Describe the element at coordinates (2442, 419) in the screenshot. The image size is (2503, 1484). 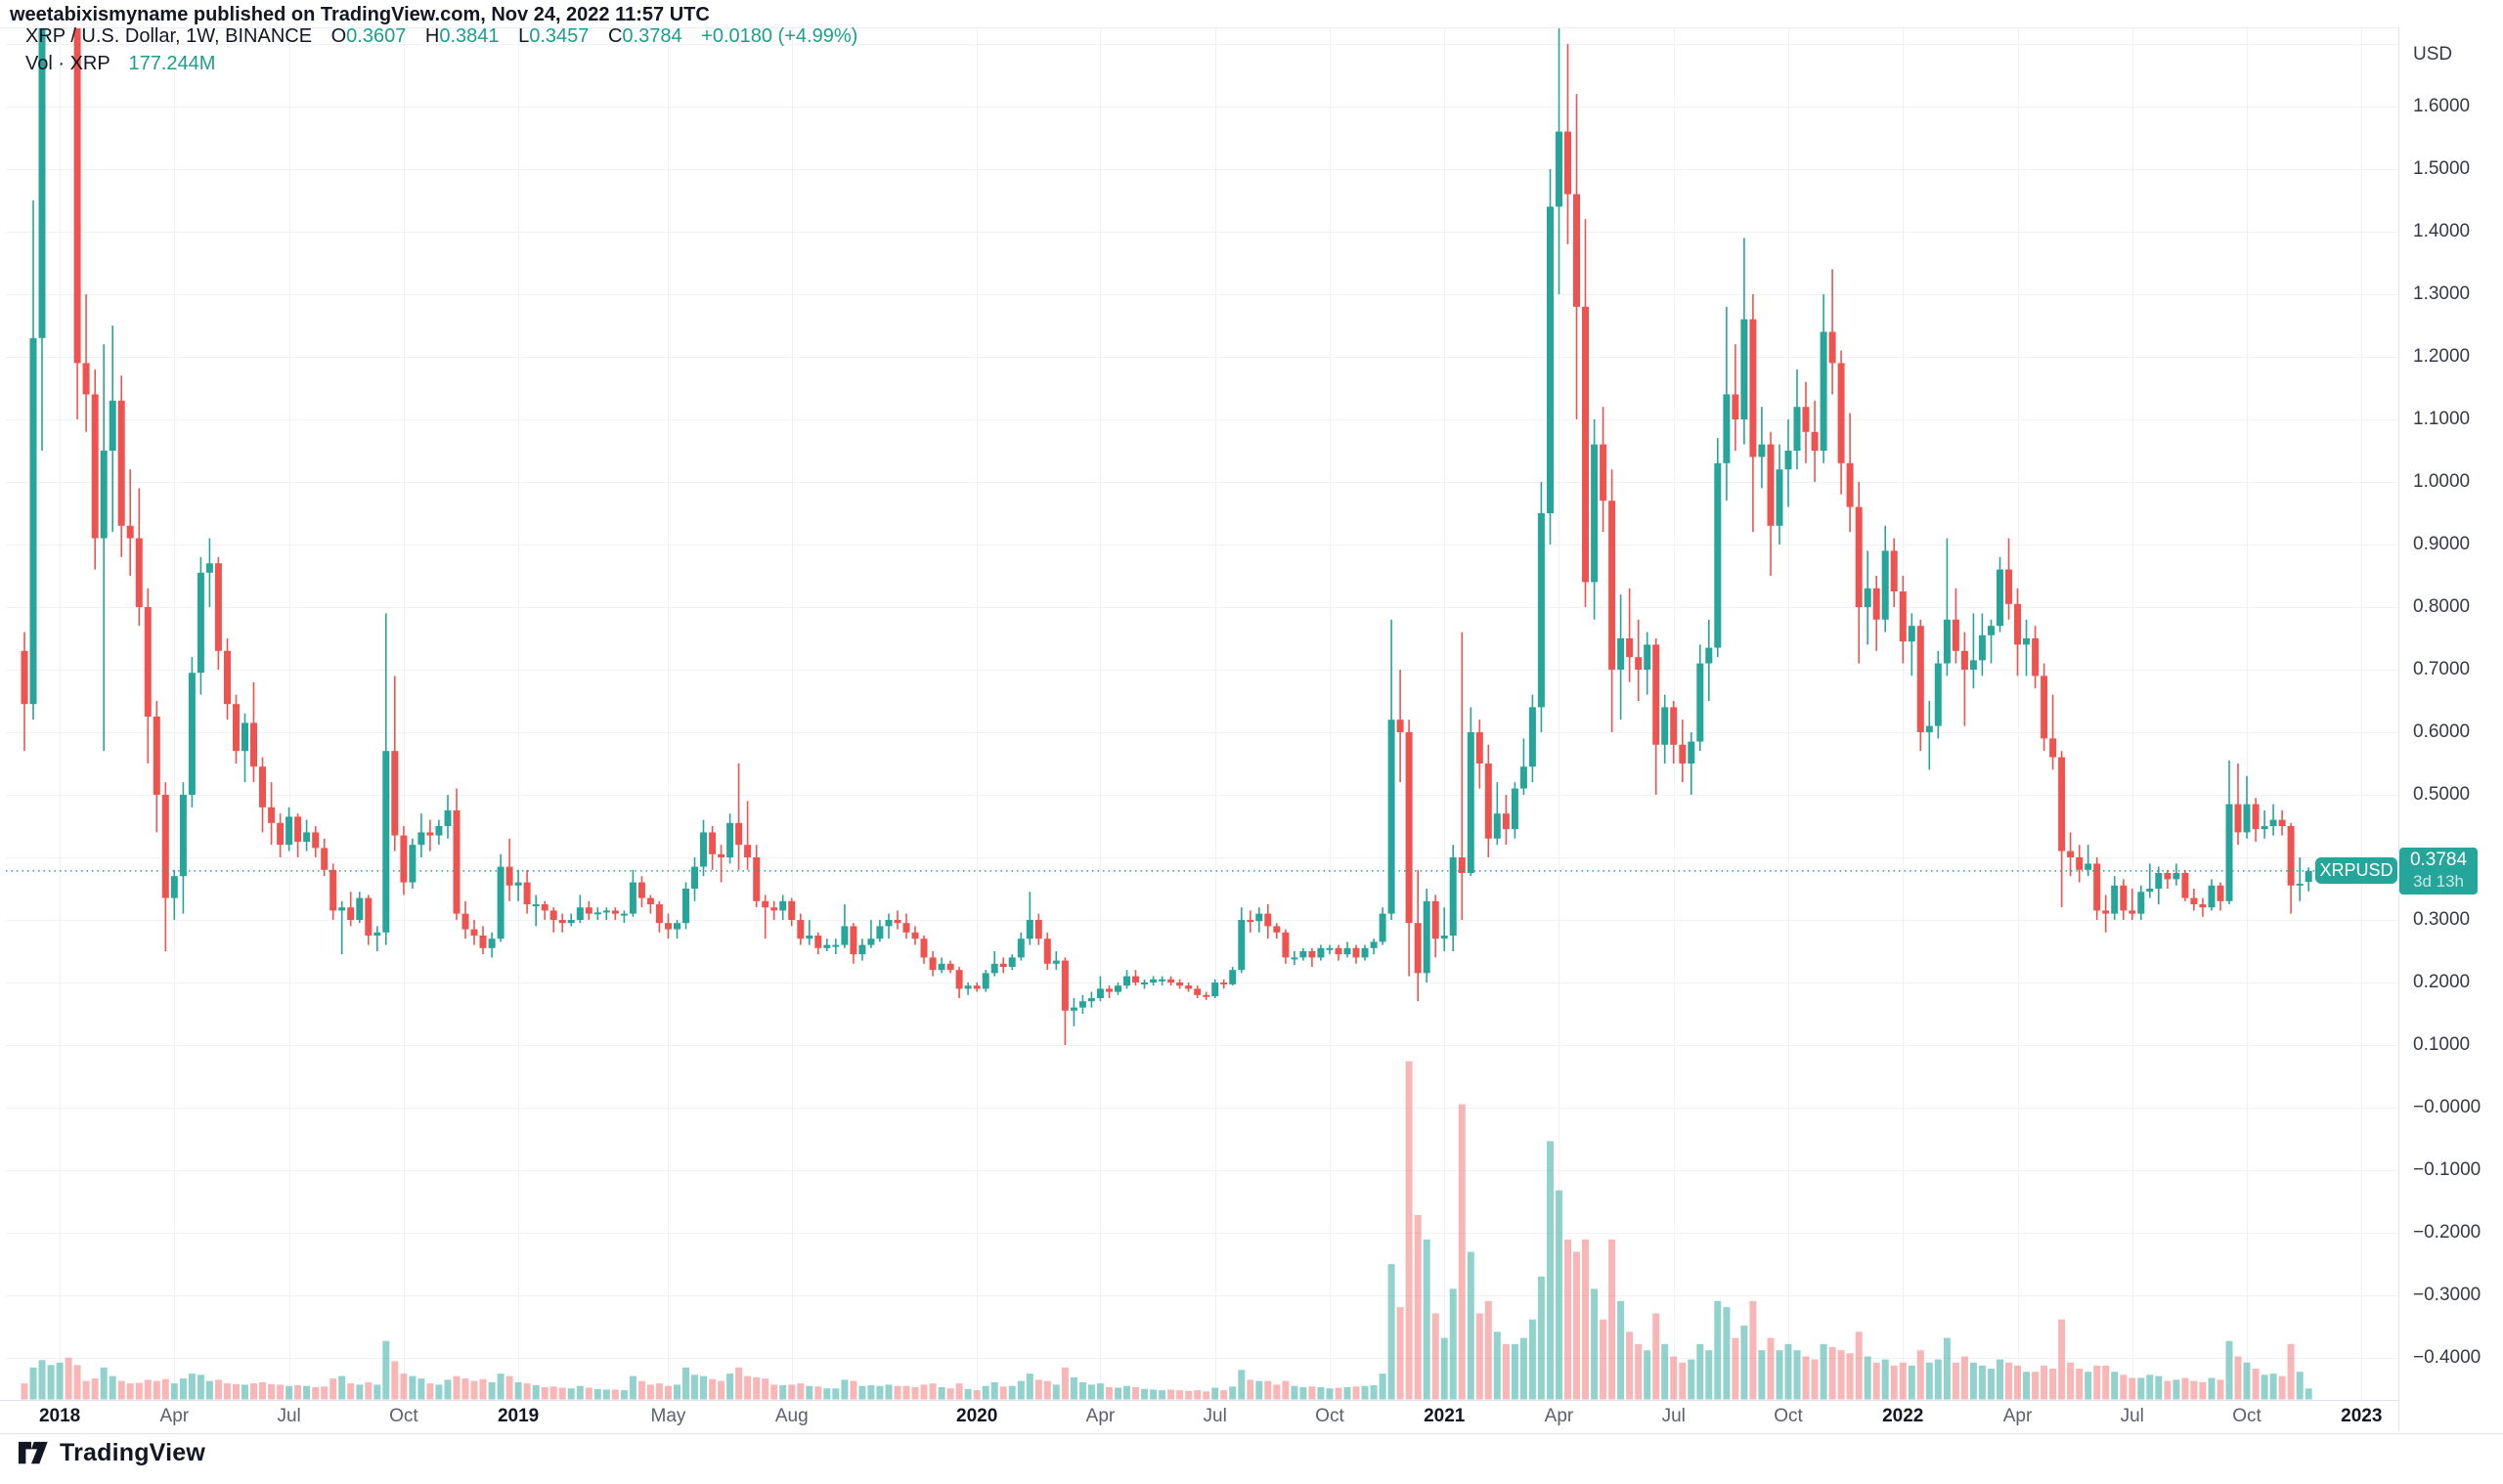
I see `price-axis-label: 1.1000` at that location.